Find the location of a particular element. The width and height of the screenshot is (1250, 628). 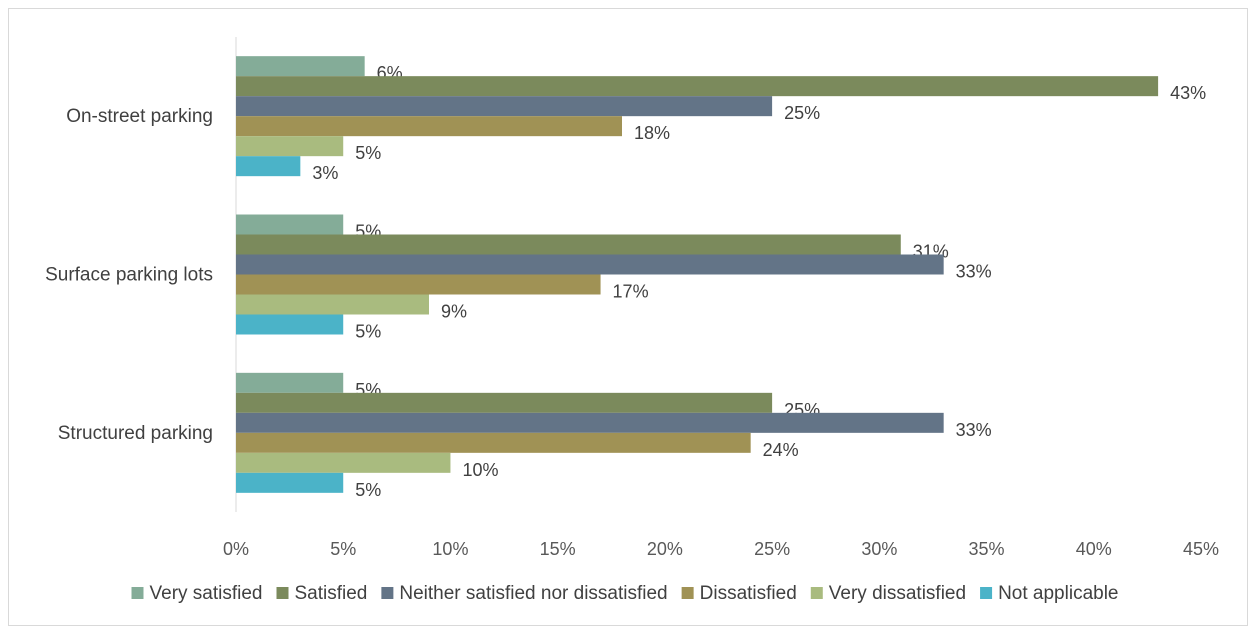

x-tick-label: 30% is located at coordinates (879, 549).